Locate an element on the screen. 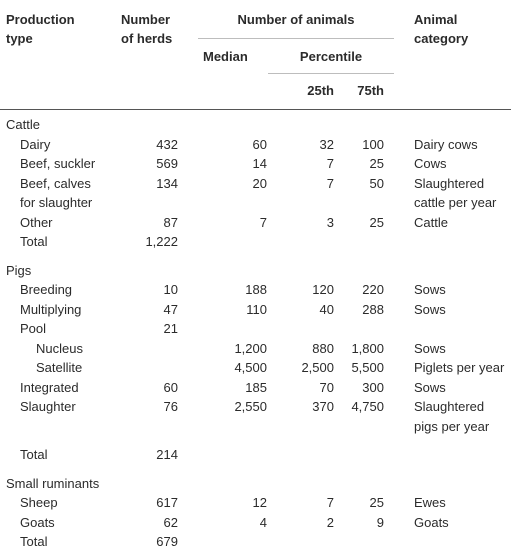 Image resolution: width=511 pixels, height=550 pixels. row-p75-value: 100 is located at coordinates (373, 144).